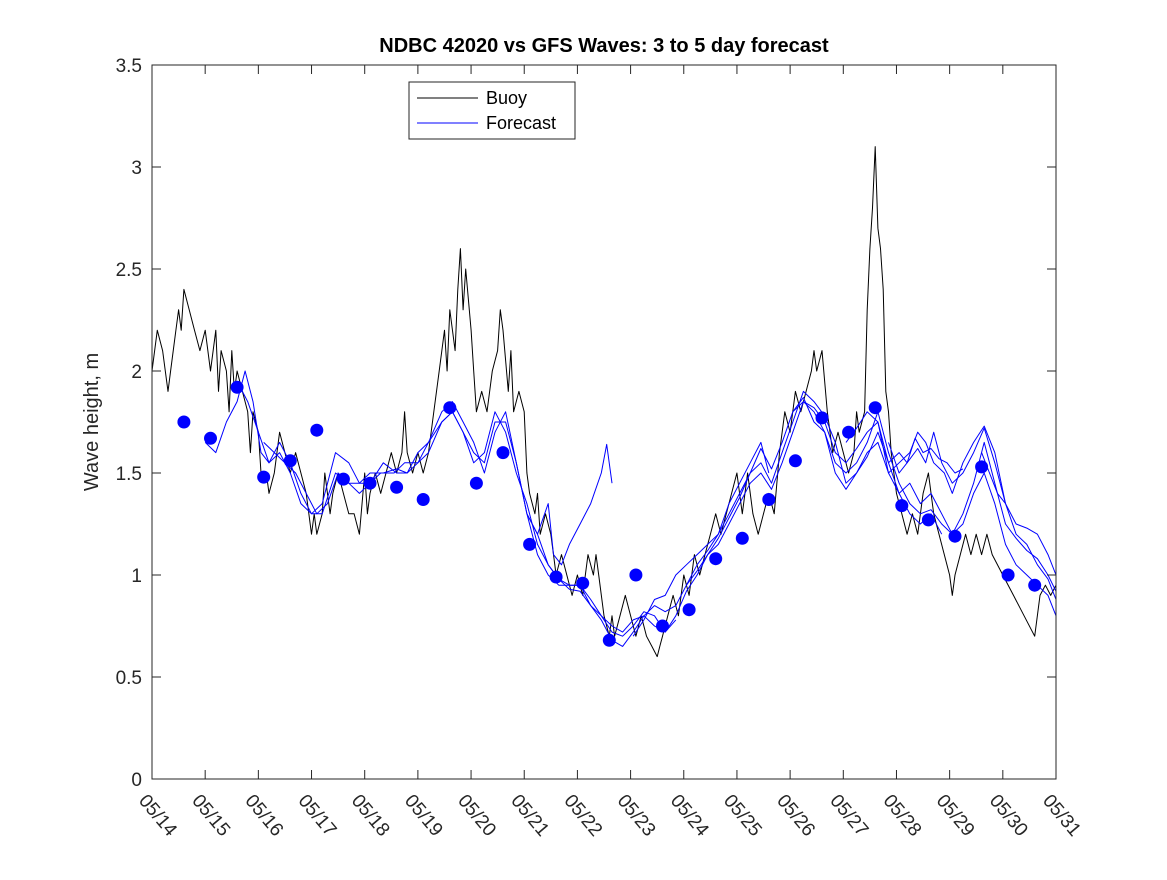 The height and width of the screenshot is (880, 1167). I want to click on legend-box, so click(492, 110).